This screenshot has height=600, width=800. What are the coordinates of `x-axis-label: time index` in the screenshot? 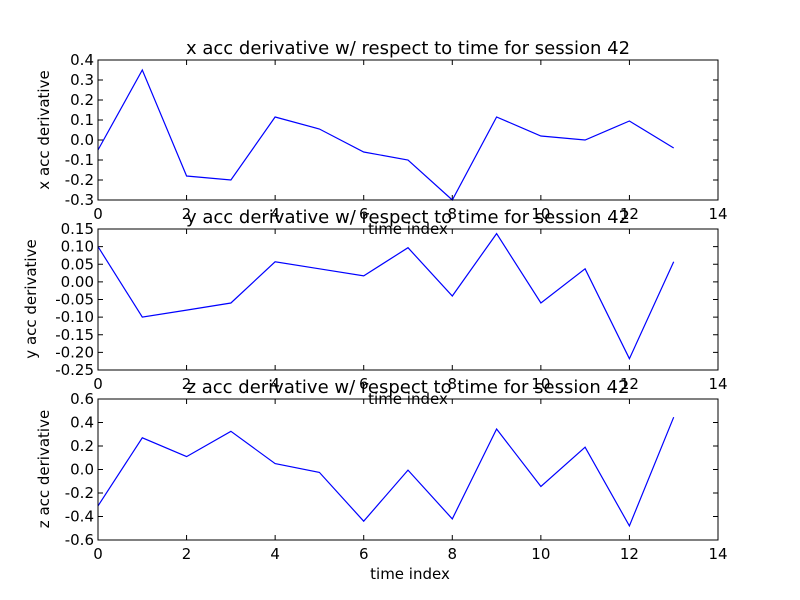 It's located at (410, 574).